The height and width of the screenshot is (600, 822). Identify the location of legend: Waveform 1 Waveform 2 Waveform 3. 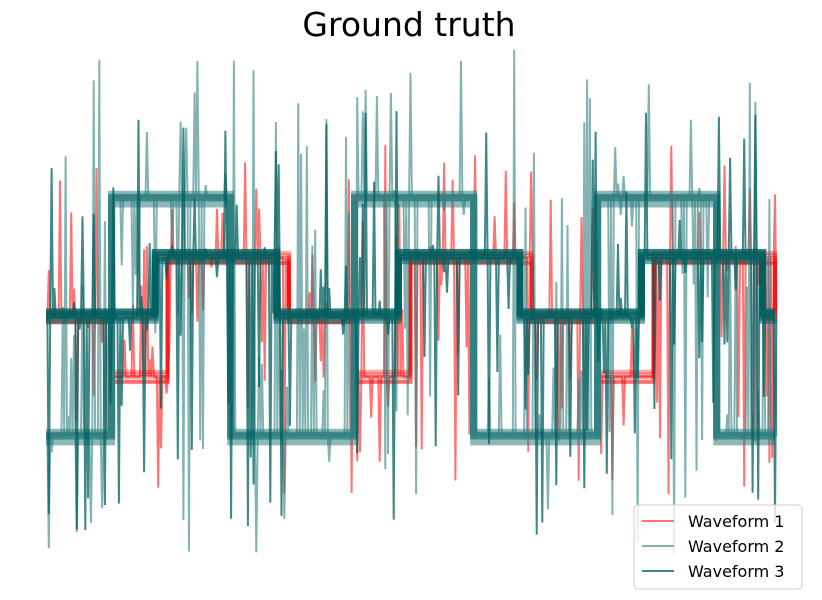
(718, 547).